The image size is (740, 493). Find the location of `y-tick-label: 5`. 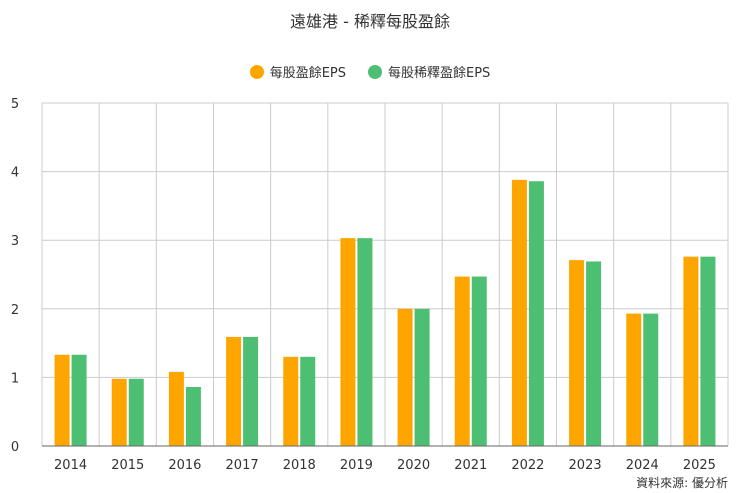

y-tick-label: 5 is located at coordinates (15, 104).